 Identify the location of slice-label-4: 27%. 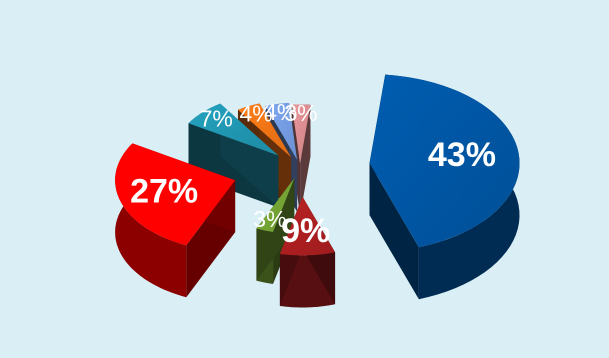
(164, 191).